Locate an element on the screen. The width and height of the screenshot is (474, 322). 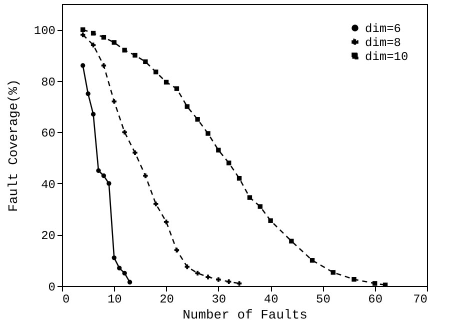
legend-label: dim=8 is located at coordinates (383, 43).